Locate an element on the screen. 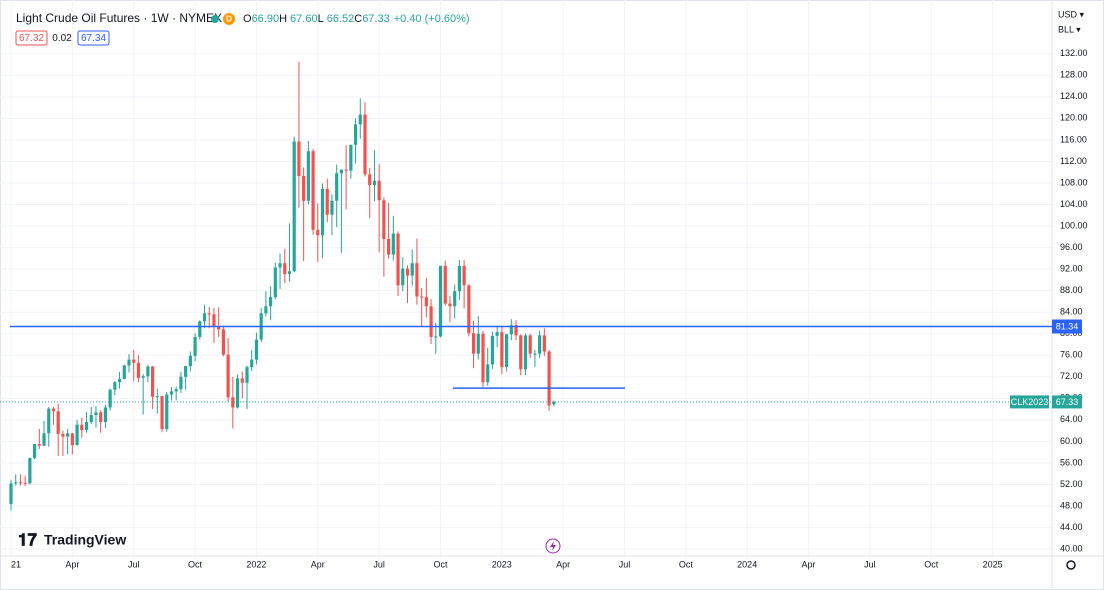 The height and width of the screenshot is (590, 1104). y-tick-label: 44.00 is located at coordinates (1071, 527).